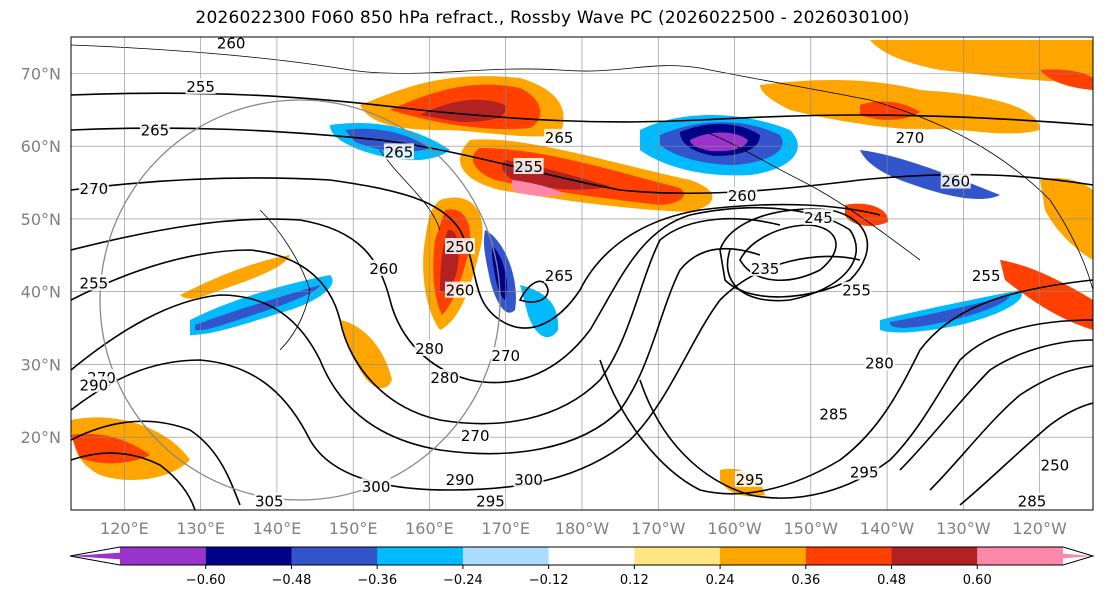  What do you see at coordinates (41, 292) in the screenshot?
I see `lat-tick-label: 40°N` at bounding box center [41, 292].